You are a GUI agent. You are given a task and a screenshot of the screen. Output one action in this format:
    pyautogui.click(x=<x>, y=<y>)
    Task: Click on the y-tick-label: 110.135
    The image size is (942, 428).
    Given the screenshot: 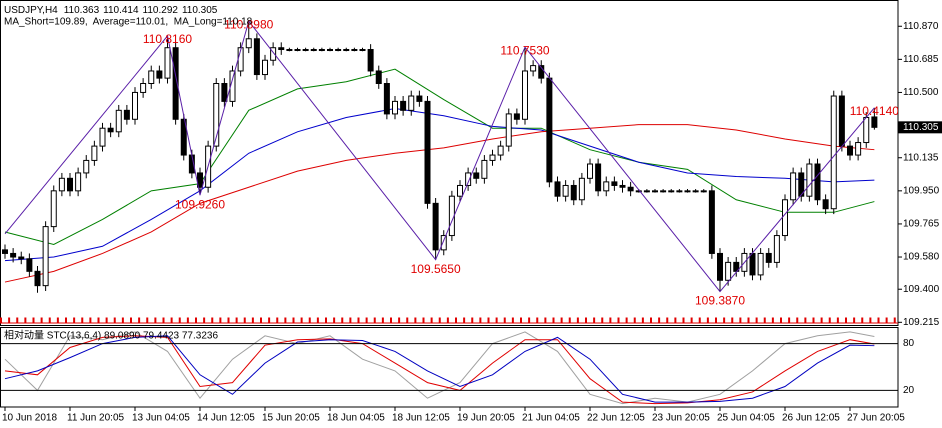 What is the action you would take?
    pyautogui.click(x=921, y=157)
    